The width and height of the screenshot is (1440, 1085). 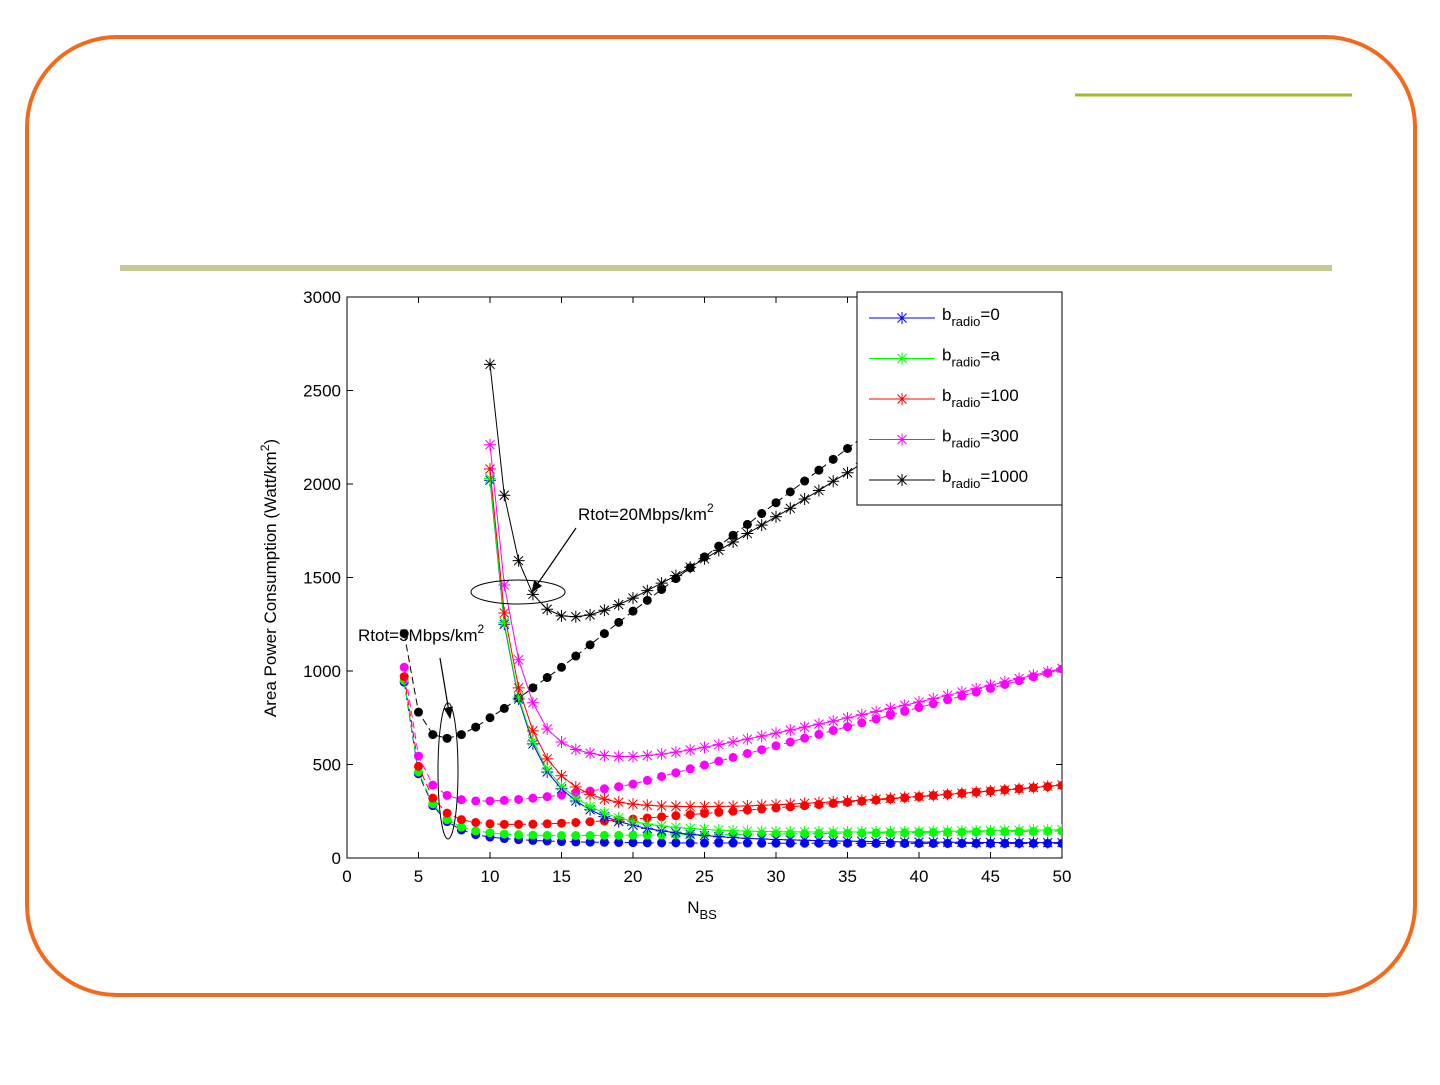 I want to click on x-tick-label: 10, so click(x=490, y=876).